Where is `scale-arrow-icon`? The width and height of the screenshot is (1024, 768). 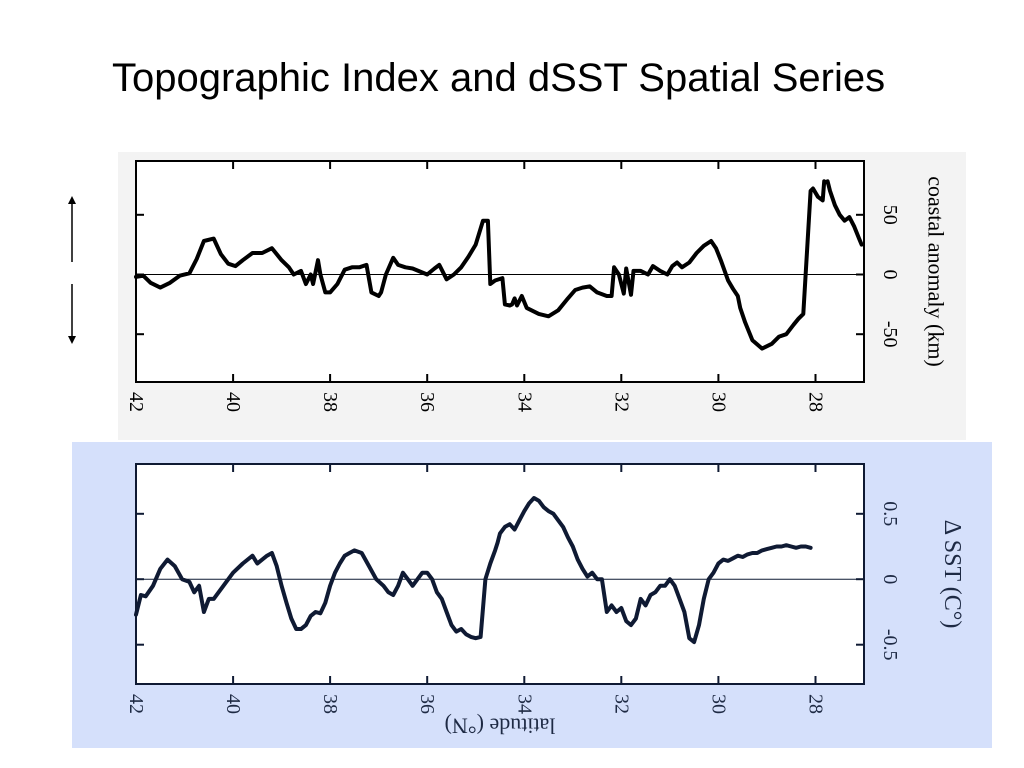 scale-arrow-icon is located at coordinates (72, 270).